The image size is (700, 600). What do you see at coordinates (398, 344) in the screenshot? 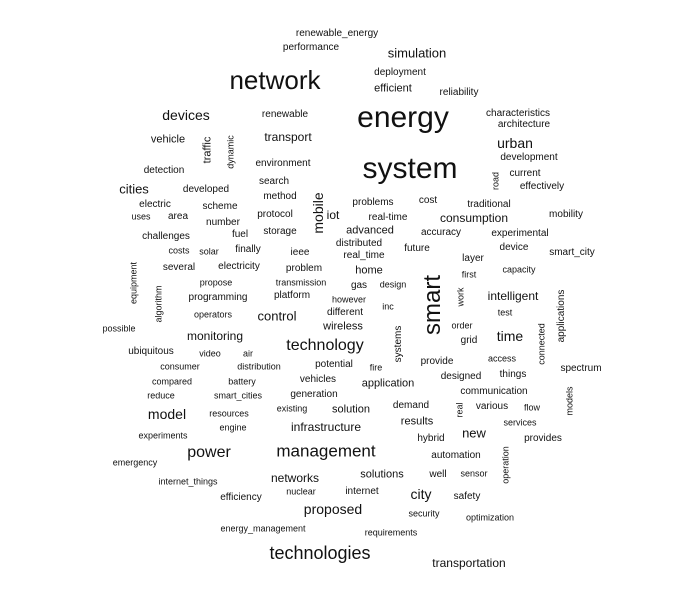
I see `word: systems` at bounding box center [398, 344].